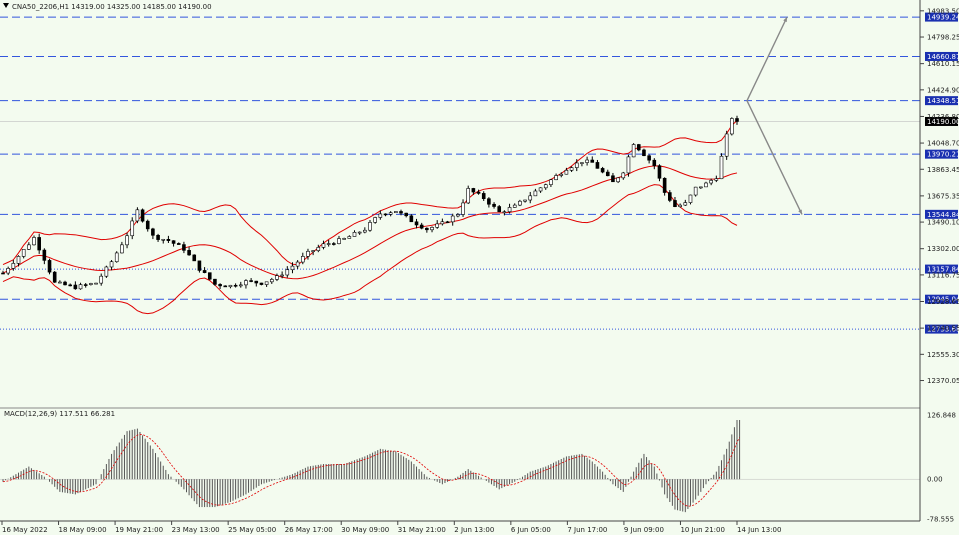  What do you see at coordinates (587, 530) in the screenshot?
I see `time-tick-label: 7 Jun 17:00` at bounding box center [587, 530].